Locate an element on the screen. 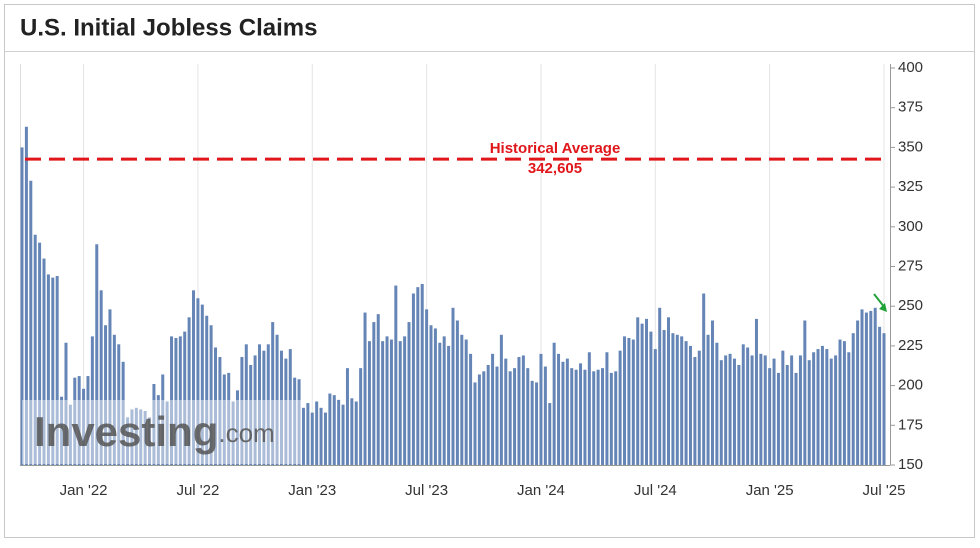 Image resolution: width=980 pixels, height=548 pixels. x-tick-label: Jul '23 is located at coordinates (426, 490).